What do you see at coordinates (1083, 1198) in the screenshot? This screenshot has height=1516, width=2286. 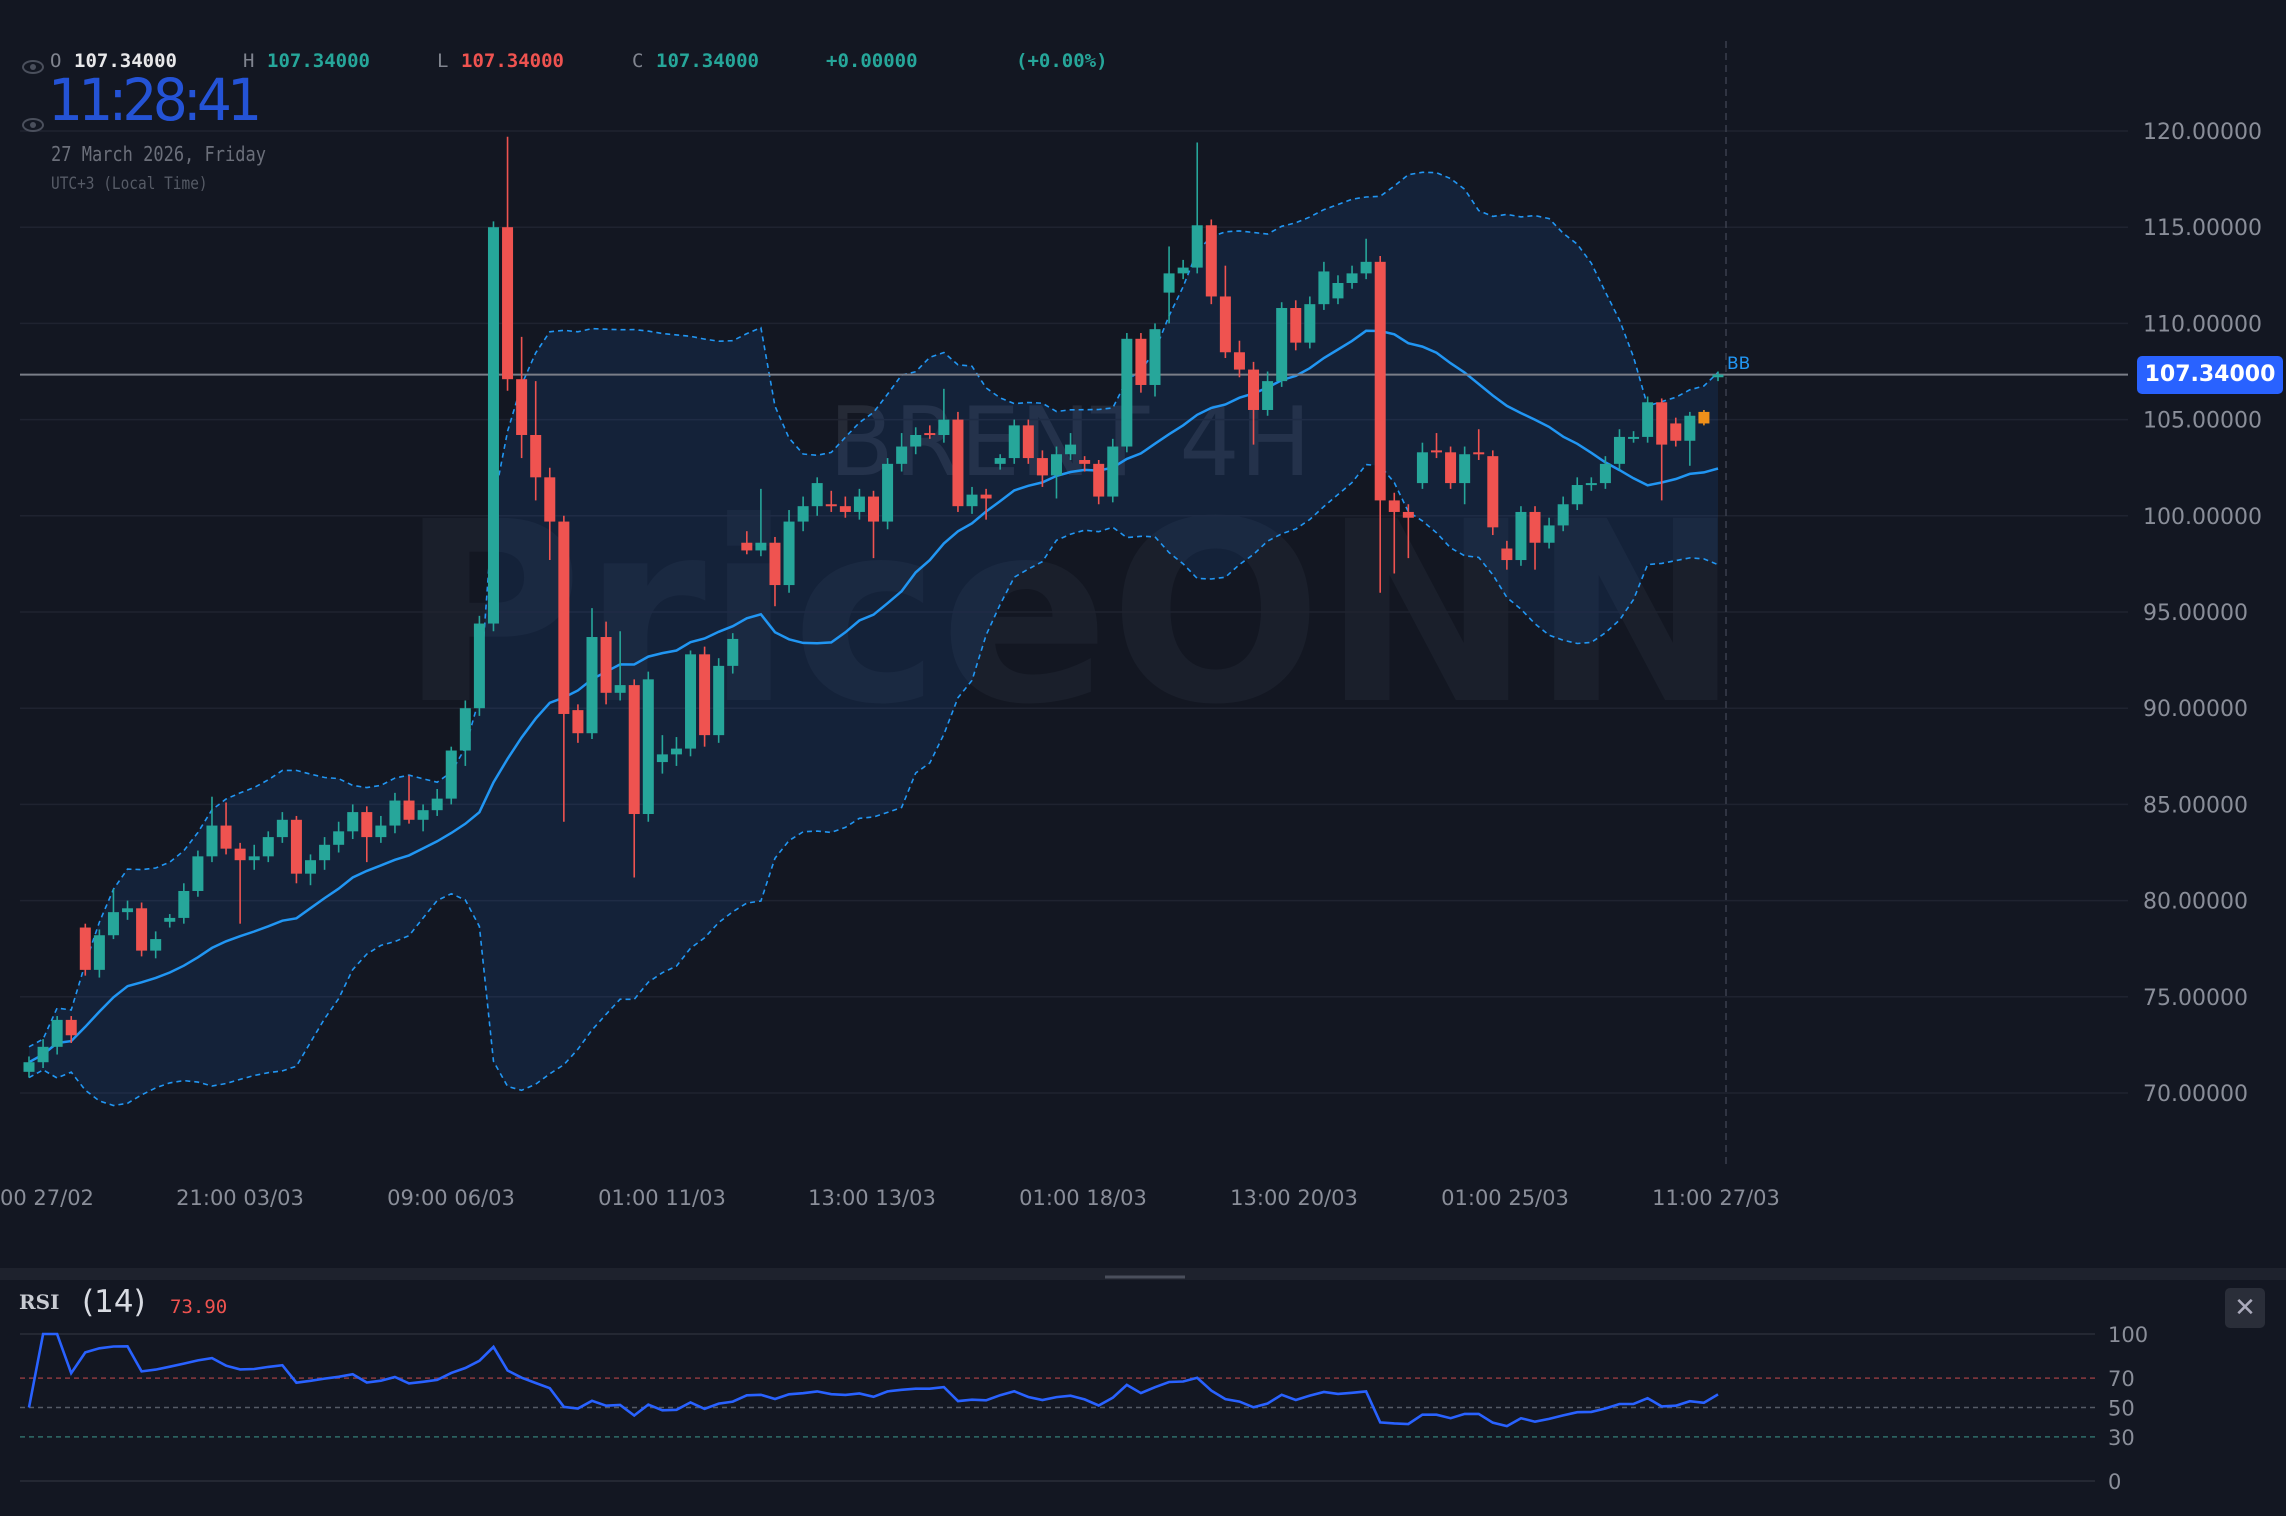 I see `time-tick: 01:00 18/03` at bounding box center [1083, 1198].